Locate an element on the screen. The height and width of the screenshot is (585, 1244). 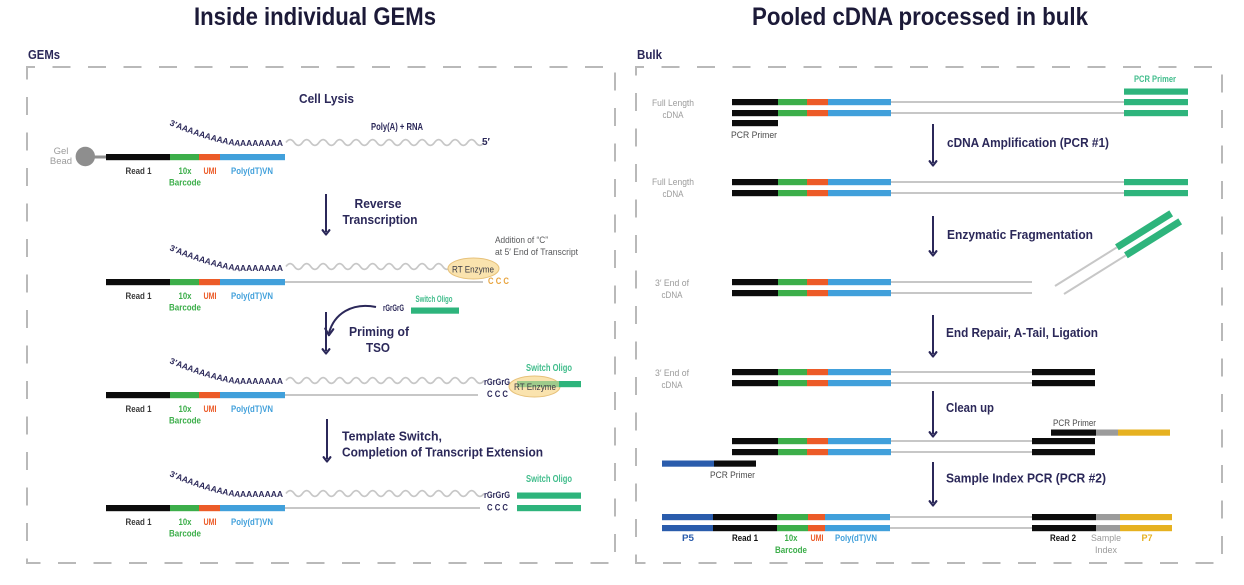
svg-text: Pooled cDNA processed in bulk is located at coordinates (920, 17).